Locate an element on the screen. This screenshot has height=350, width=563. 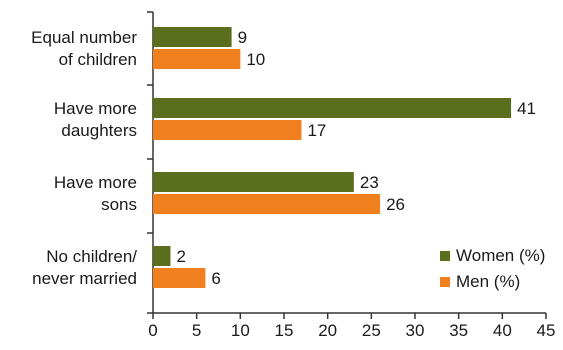
data-label: 26 is located at coordinates (395, 204).